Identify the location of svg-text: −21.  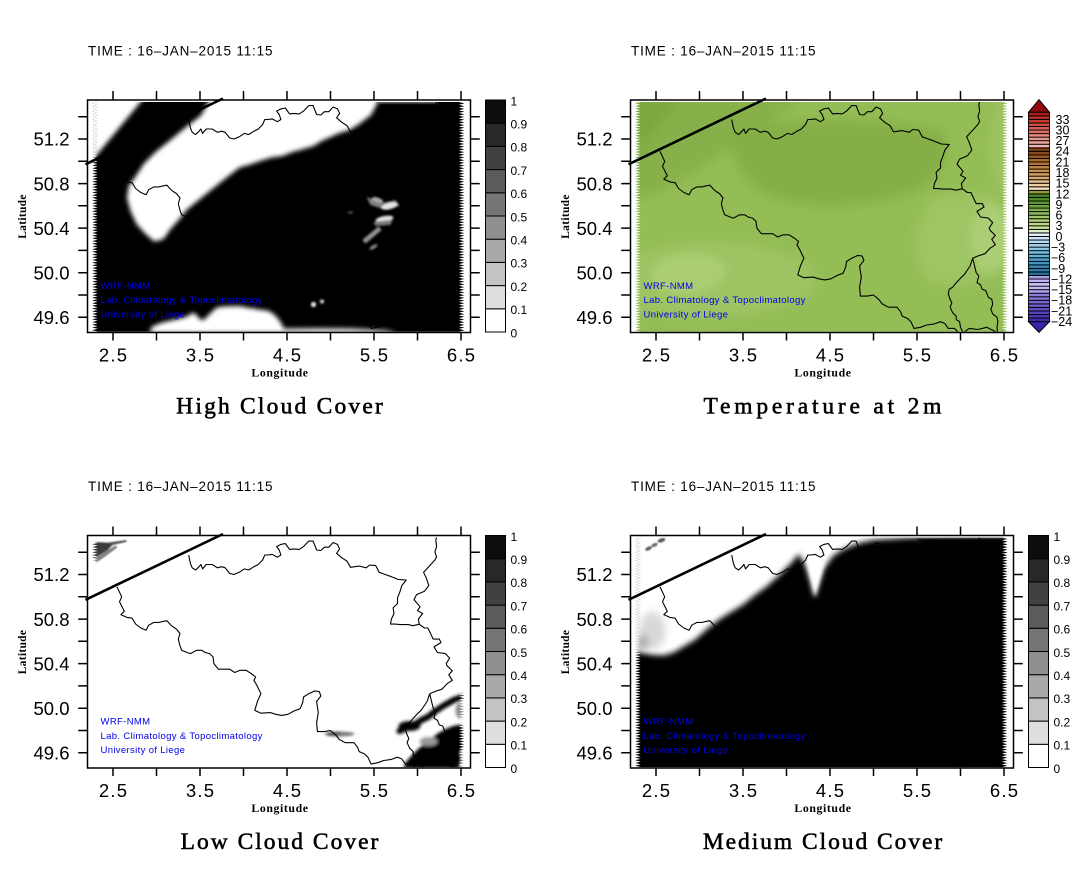
(1061, 311).